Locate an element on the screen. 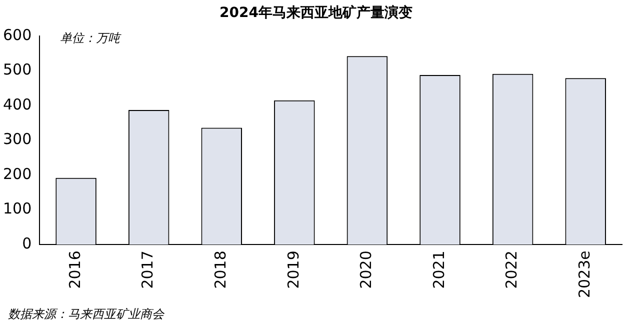 Image resolution: width=632 pixels, height=330 pixels. y-tick-label: 500 is located at coordinates (17, 69).